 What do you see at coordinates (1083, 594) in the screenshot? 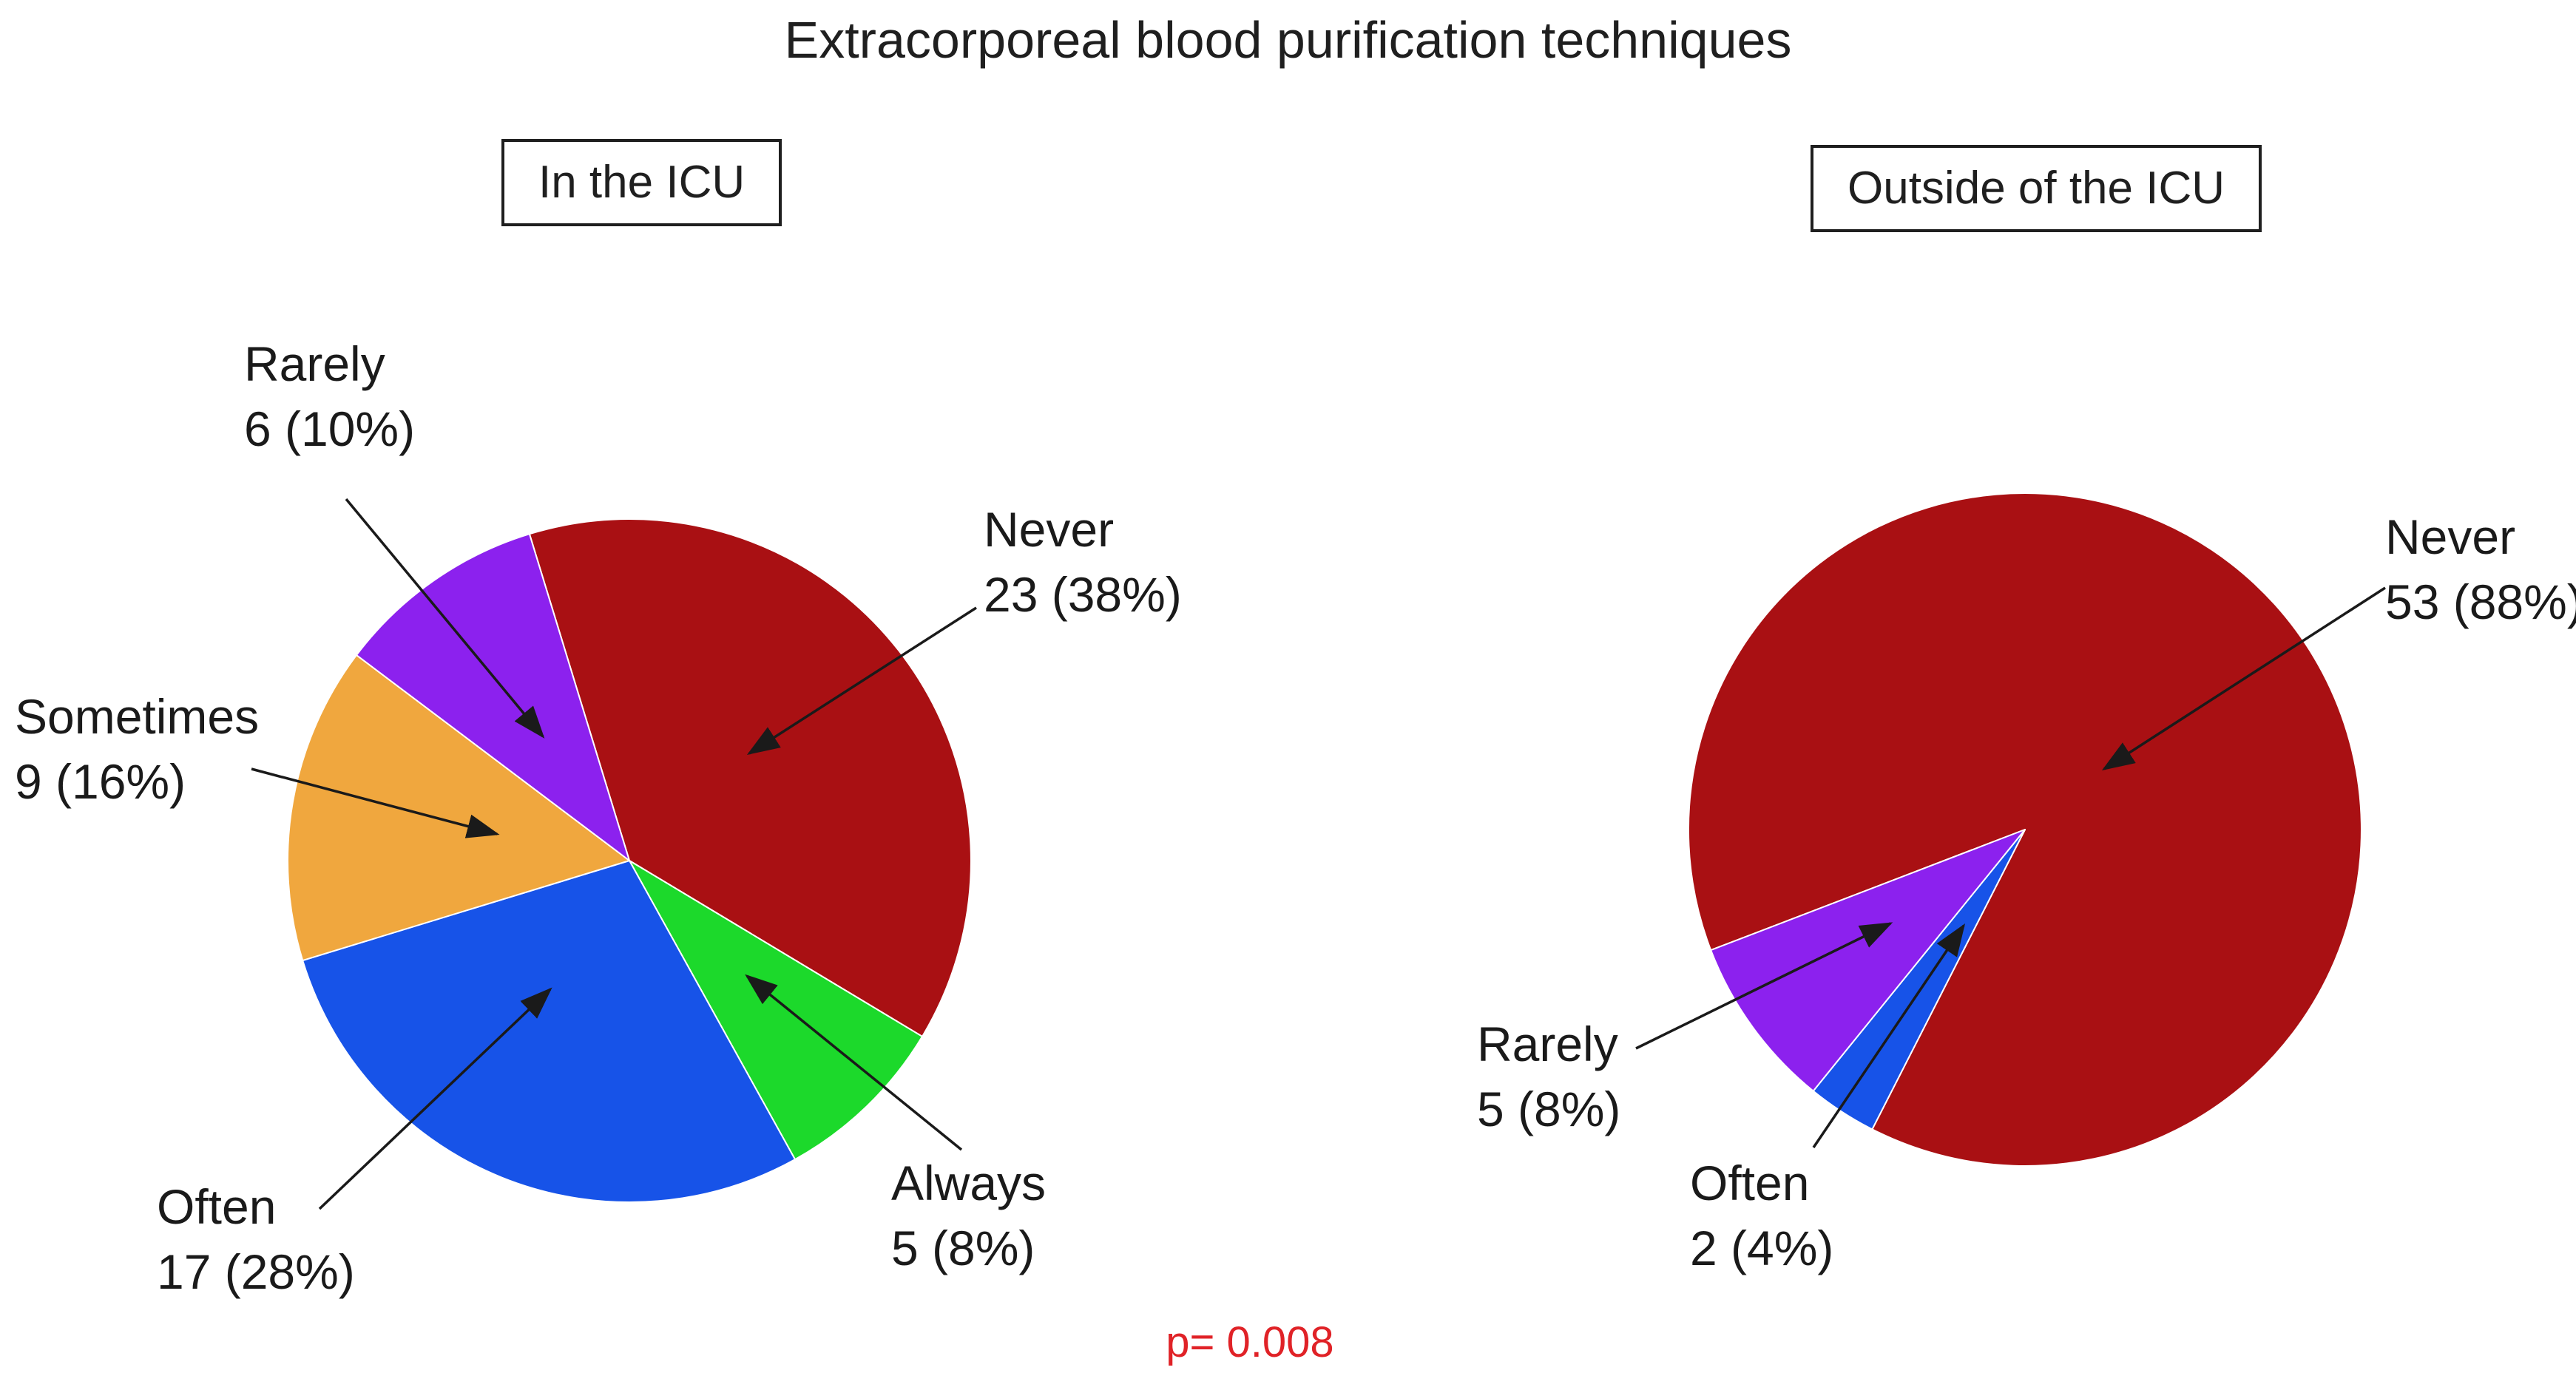
I see `slice-label-value: 23 (38%)` at bounding box center [1083, 594].